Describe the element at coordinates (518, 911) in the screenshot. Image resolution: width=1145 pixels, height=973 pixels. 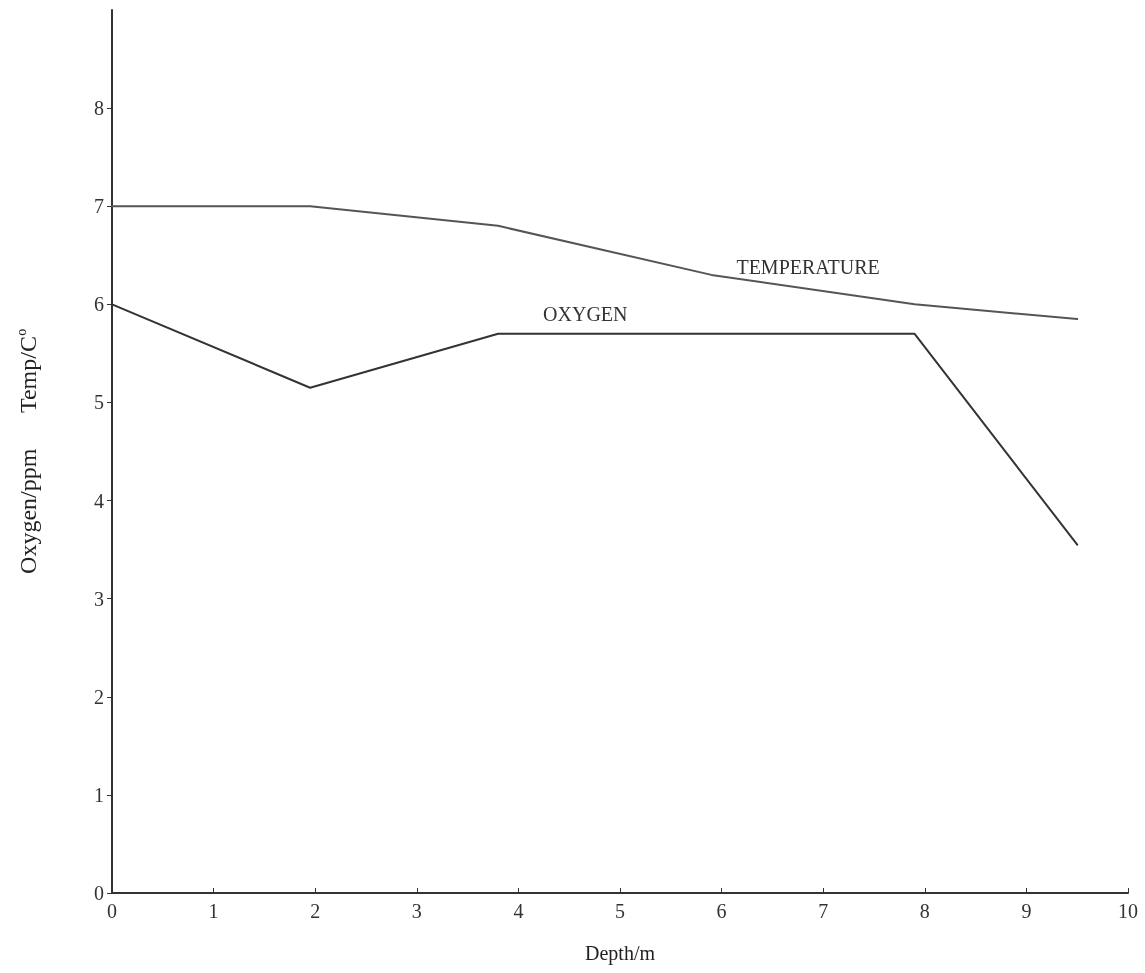
I see `x-tick-label: 4` at that location.